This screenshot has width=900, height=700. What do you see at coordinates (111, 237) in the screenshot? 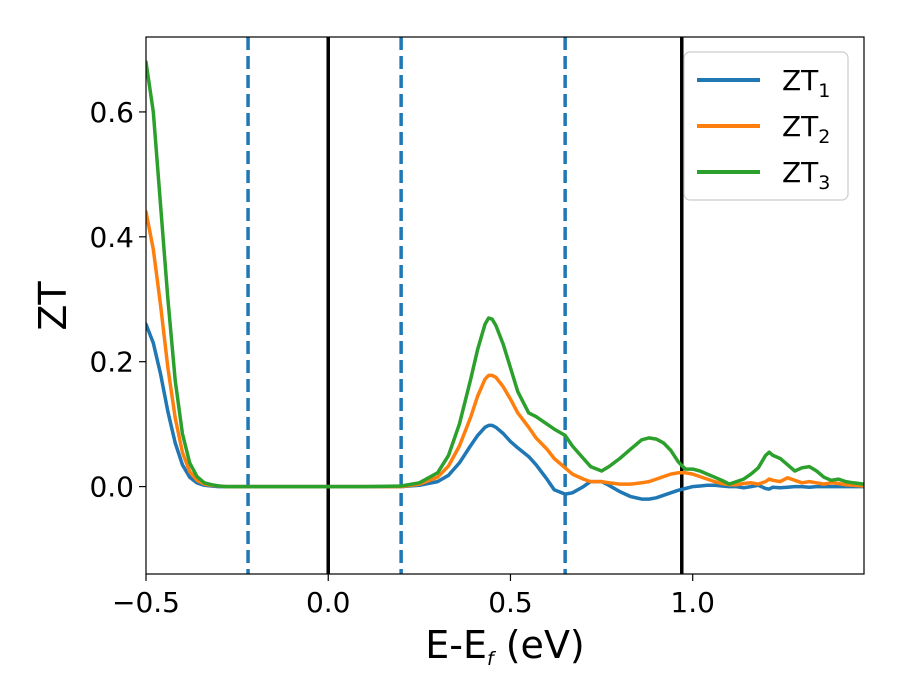
I see `y-tick-label: 0.4` at bounding box center [111, 237].